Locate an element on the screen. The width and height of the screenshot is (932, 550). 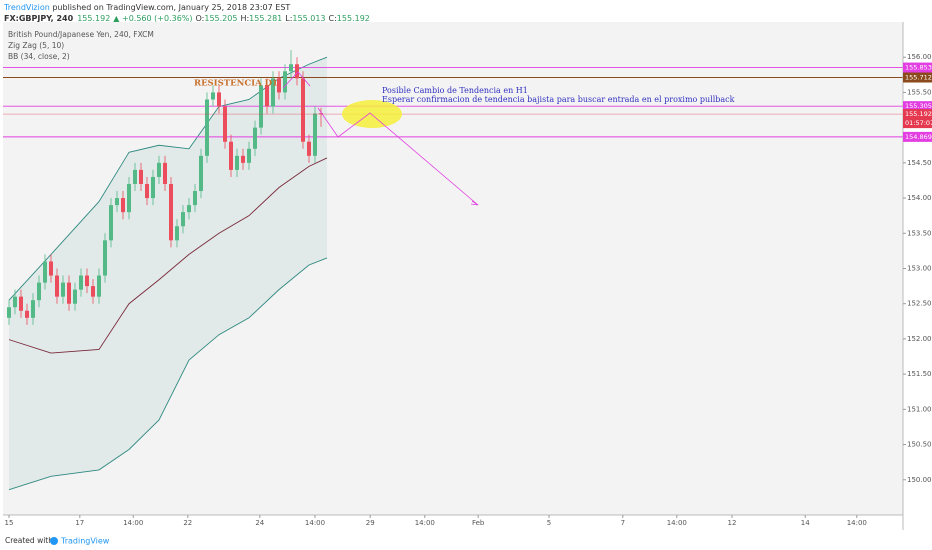
level-label: 155.712 is located at coordinates (918, 77).